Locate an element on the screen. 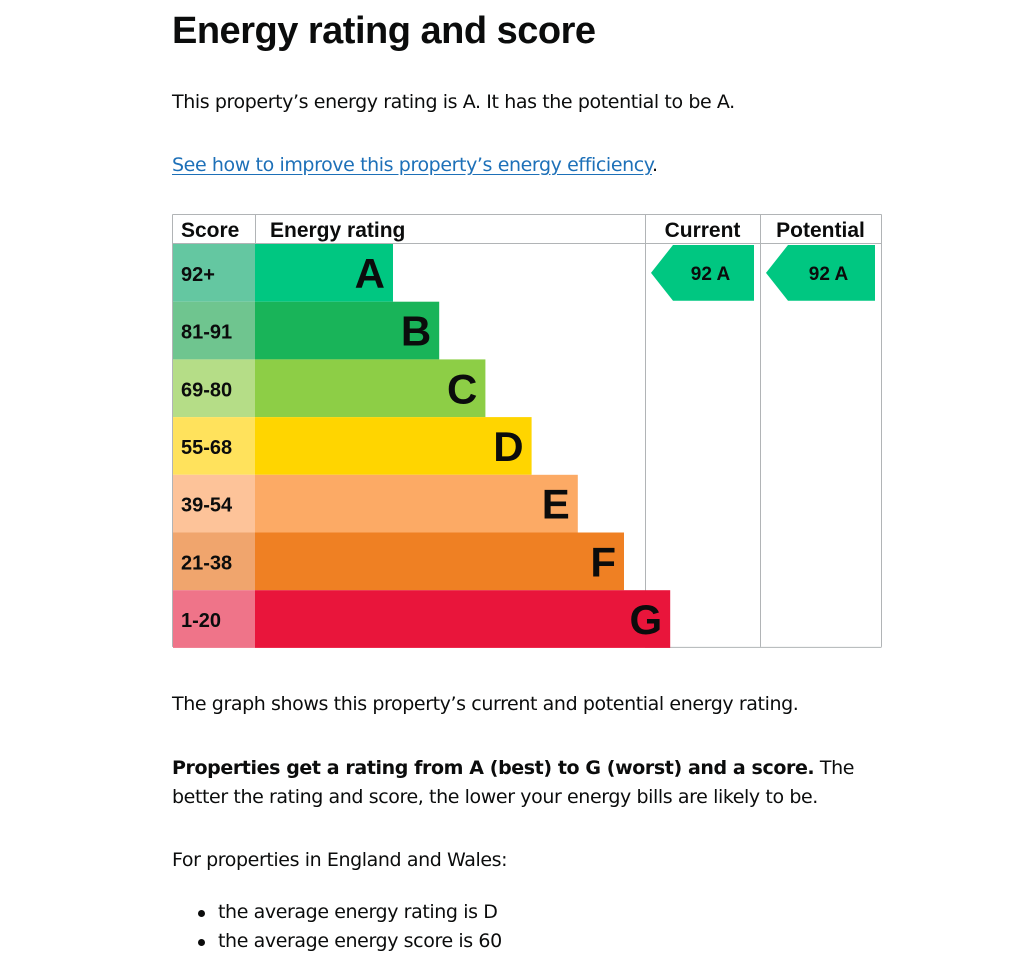 The width and height of the screenshot is (1024, 980). score-range-label: 81-91 is located at coordinates (206, 333).